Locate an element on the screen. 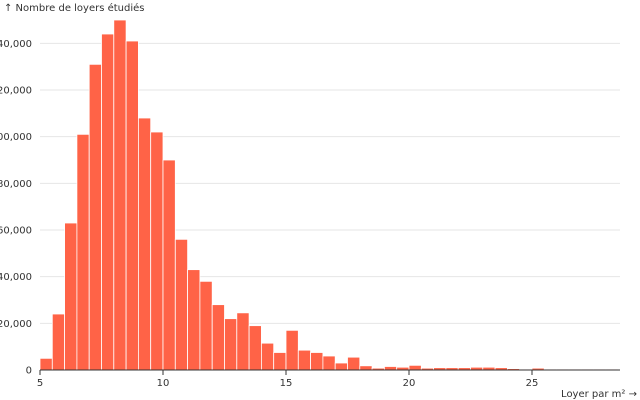 The image size is (640, 400). y-tick-label: 100,000 is located at coordinates (16, 137).